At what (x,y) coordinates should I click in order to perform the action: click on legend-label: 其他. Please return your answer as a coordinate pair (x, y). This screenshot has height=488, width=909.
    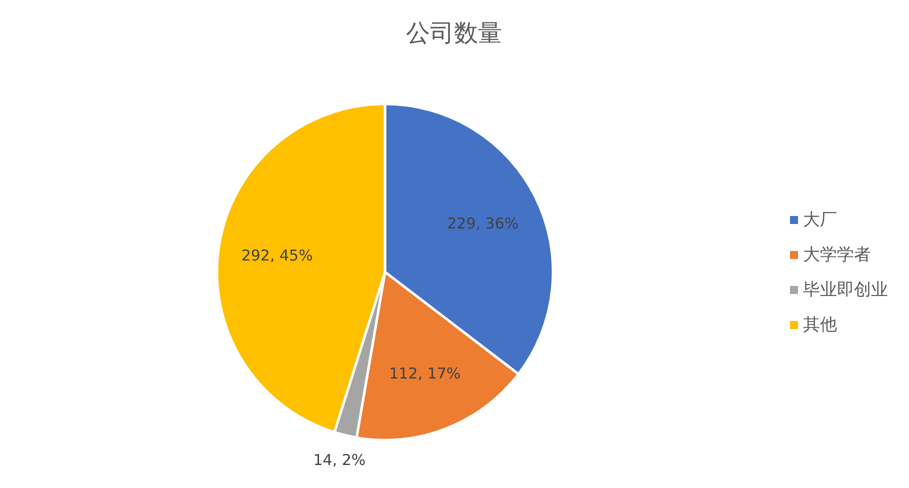
    Looking at the image, I should click on (820, 325).